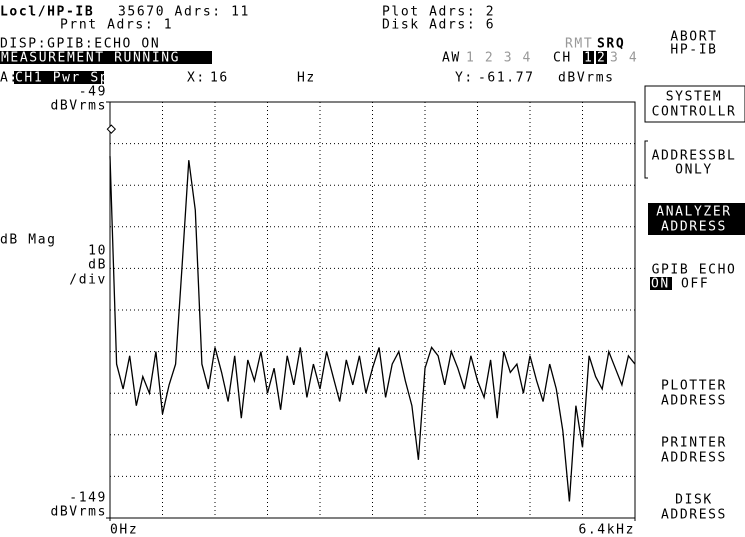  Describe the element at coordinates (693, 37) in the screenshot. I see `softkey-label: ABORT` at that location.